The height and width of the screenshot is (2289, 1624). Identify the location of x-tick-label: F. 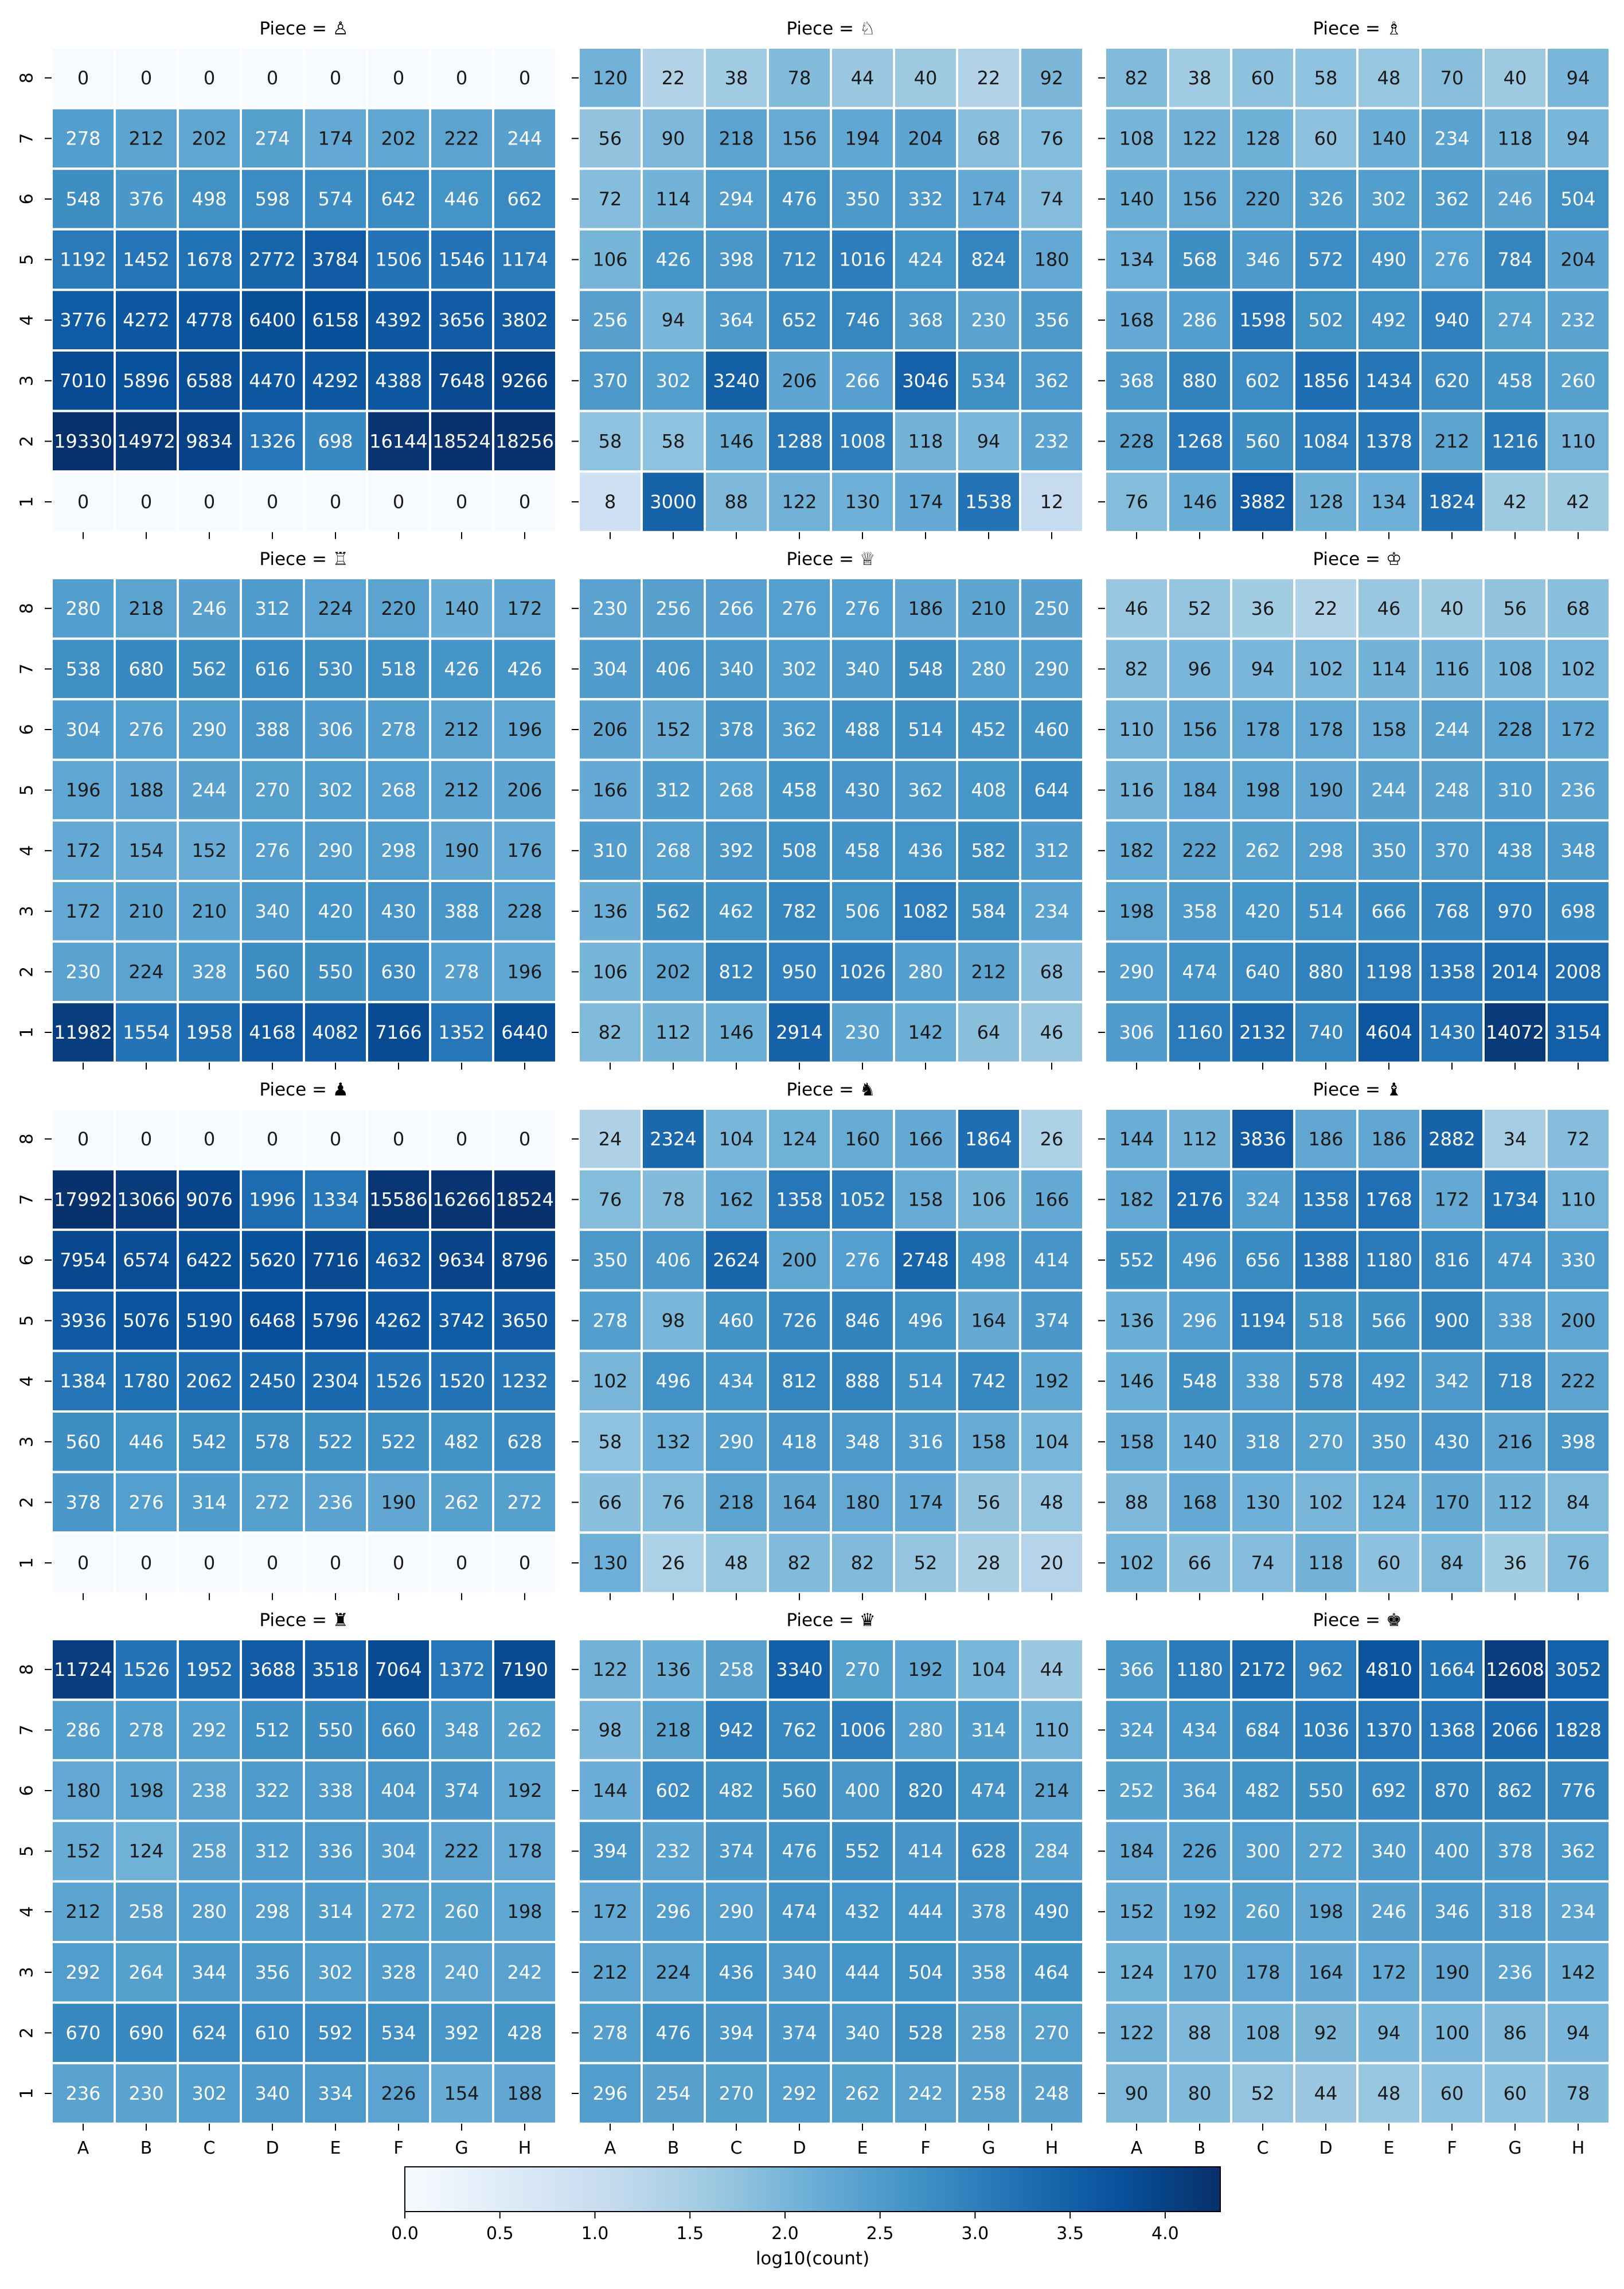
(398, 2148).